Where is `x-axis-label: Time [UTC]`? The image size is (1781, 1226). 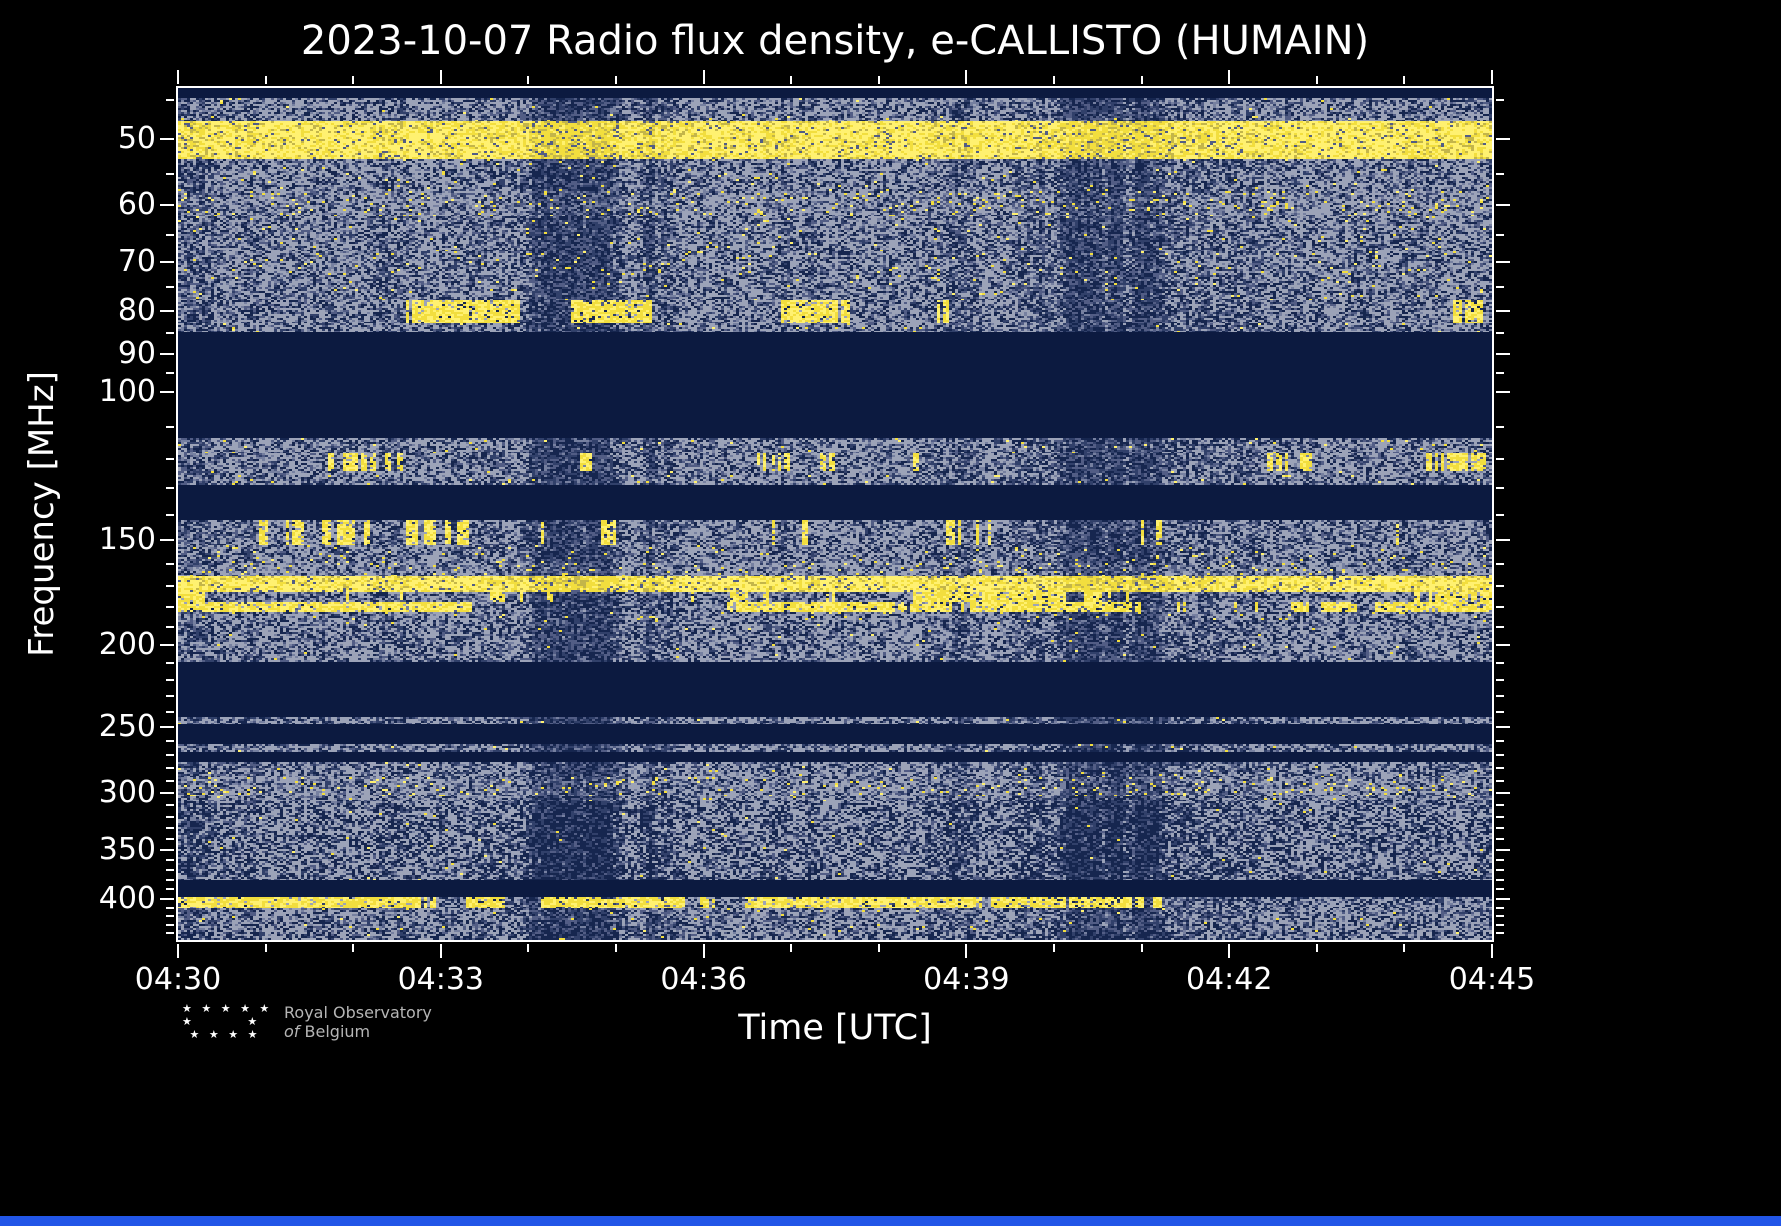
x-axis-label: Time [UTC] is located at coordinates (835, 1028).